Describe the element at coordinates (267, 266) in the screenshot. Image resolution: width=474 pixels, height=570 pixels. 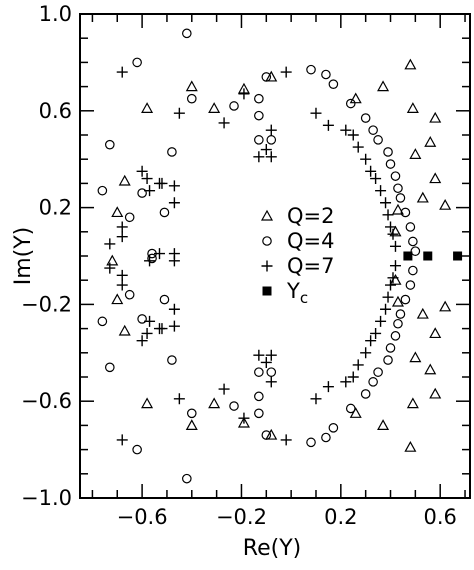
I see `legend-marker-plus` at that location.